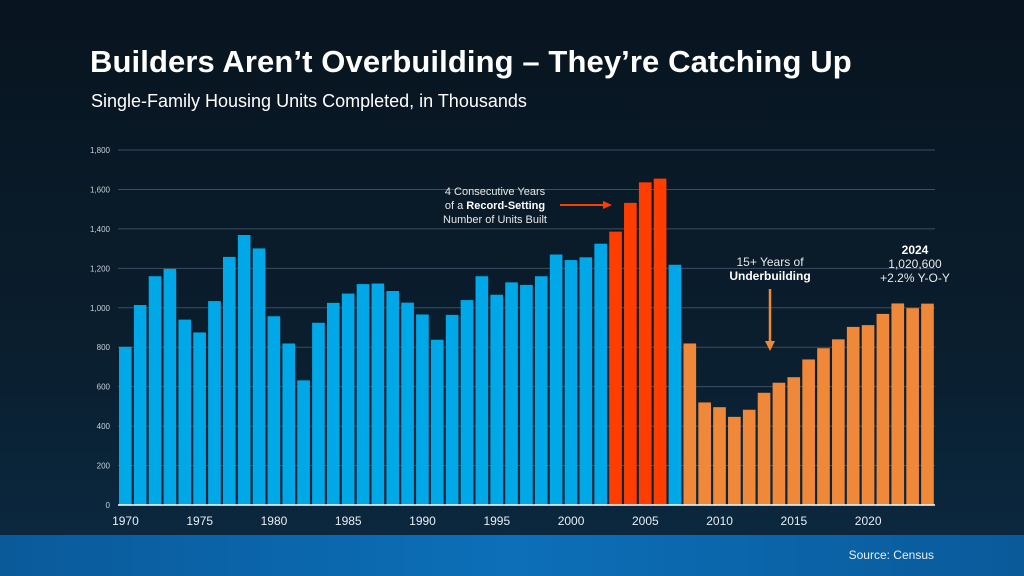 Image resolution: width=1024 pixels, height=576 pixels. I want to click on x-tick-label: 1995, so click(496, 521).